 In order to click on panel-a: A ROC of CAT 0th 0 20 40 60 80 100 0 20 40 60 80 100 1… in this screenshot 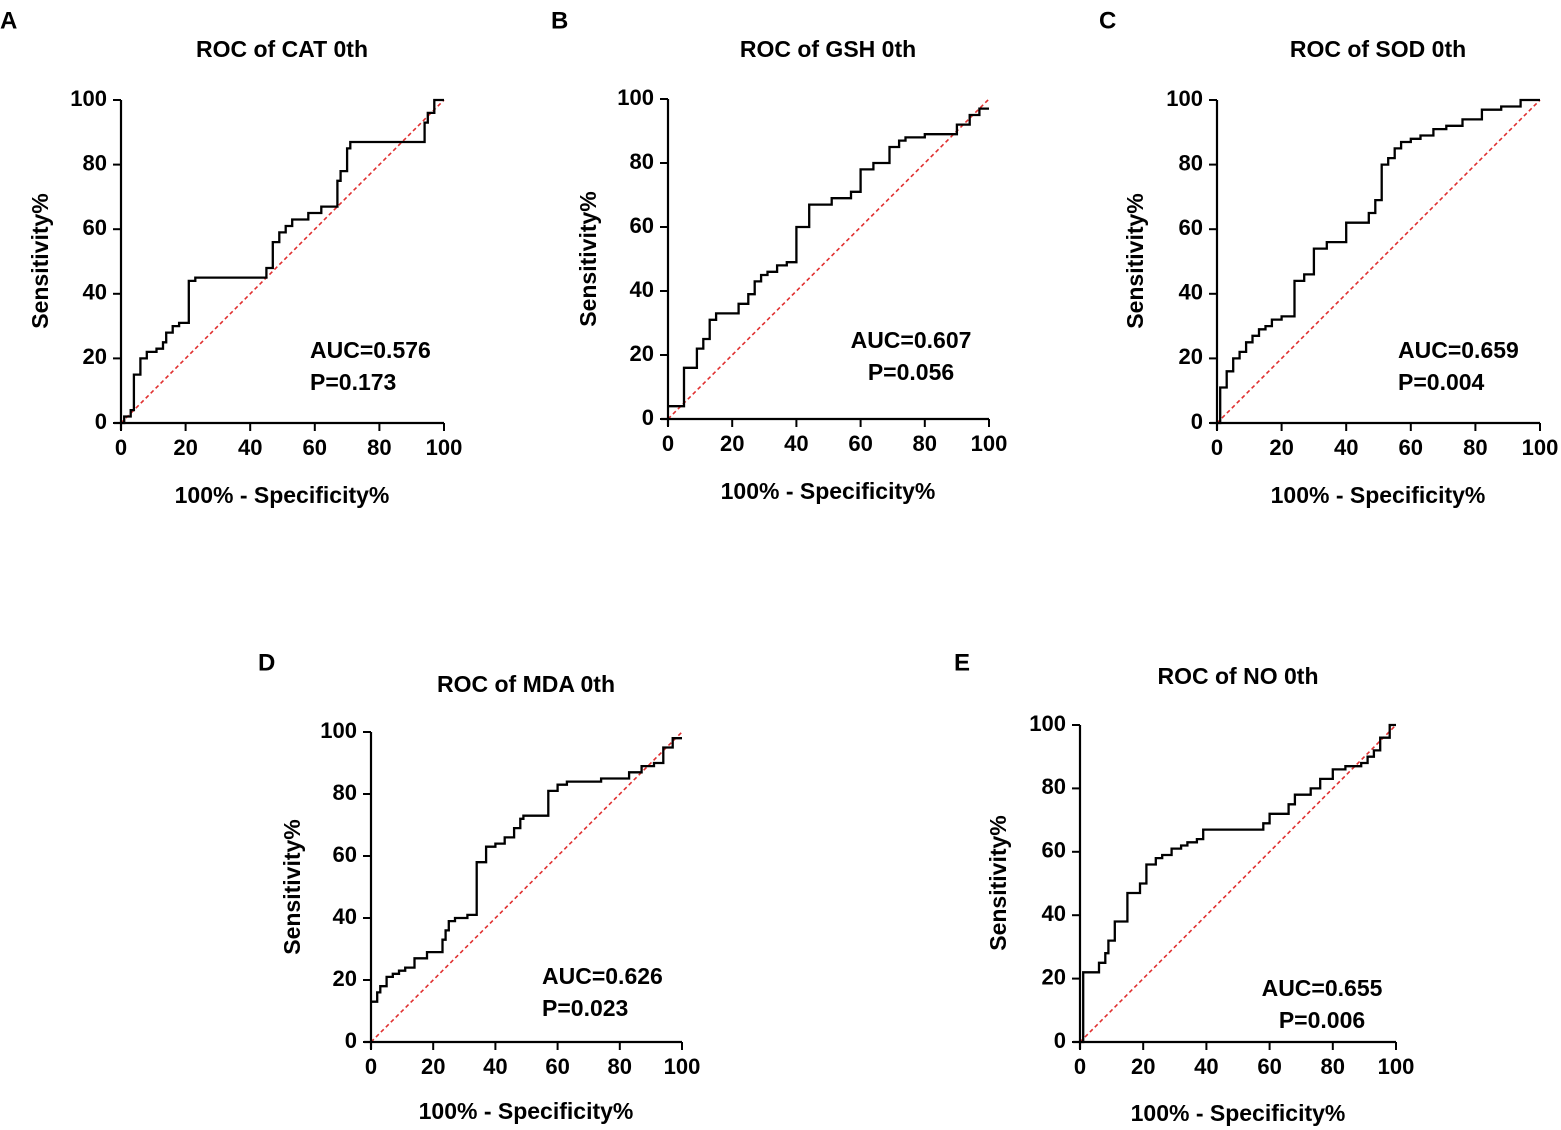, I will do `click(231, 257)`.